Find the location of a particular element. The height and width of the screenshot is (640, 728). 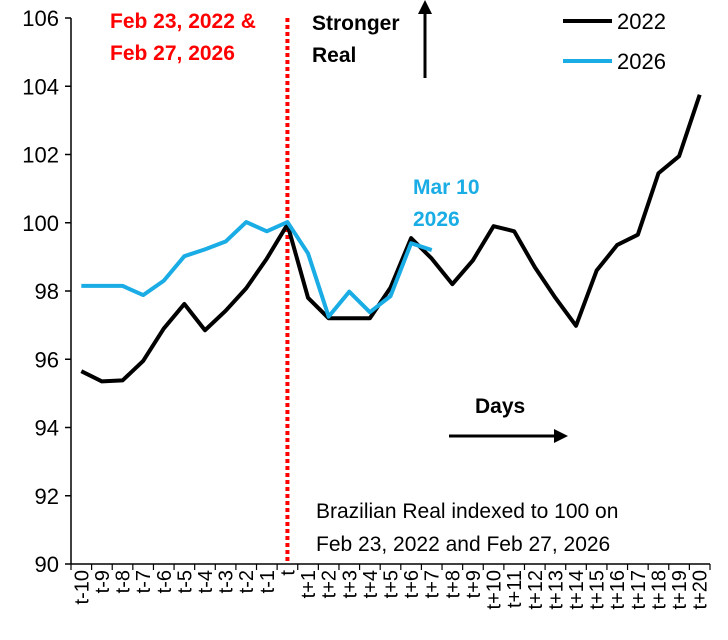

y-tick-label: 100 is located at coordinates (40, 223).